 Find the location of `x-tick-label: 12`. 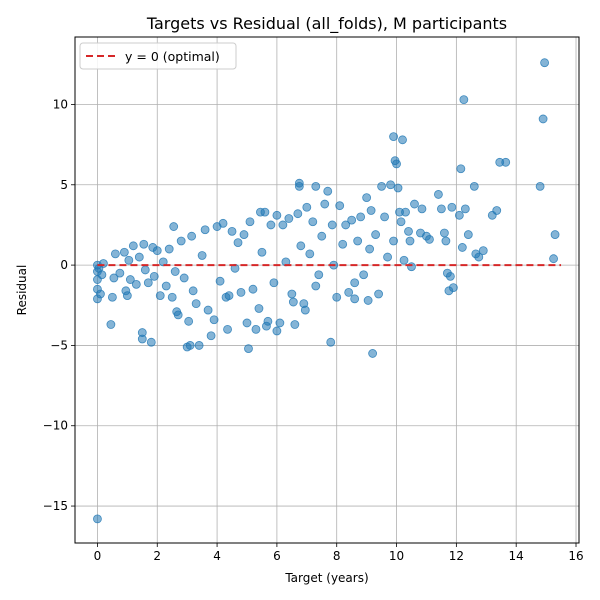

x-tick-label: 12 is located at coordinates (456, 556).